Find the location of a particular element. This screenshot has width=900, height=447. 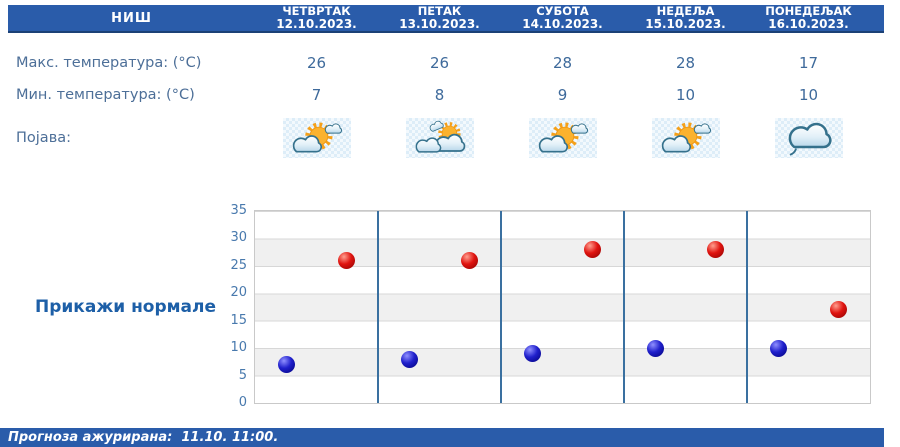

day-name: ЧЕТВРТАК is located at coordinates (316, 11).